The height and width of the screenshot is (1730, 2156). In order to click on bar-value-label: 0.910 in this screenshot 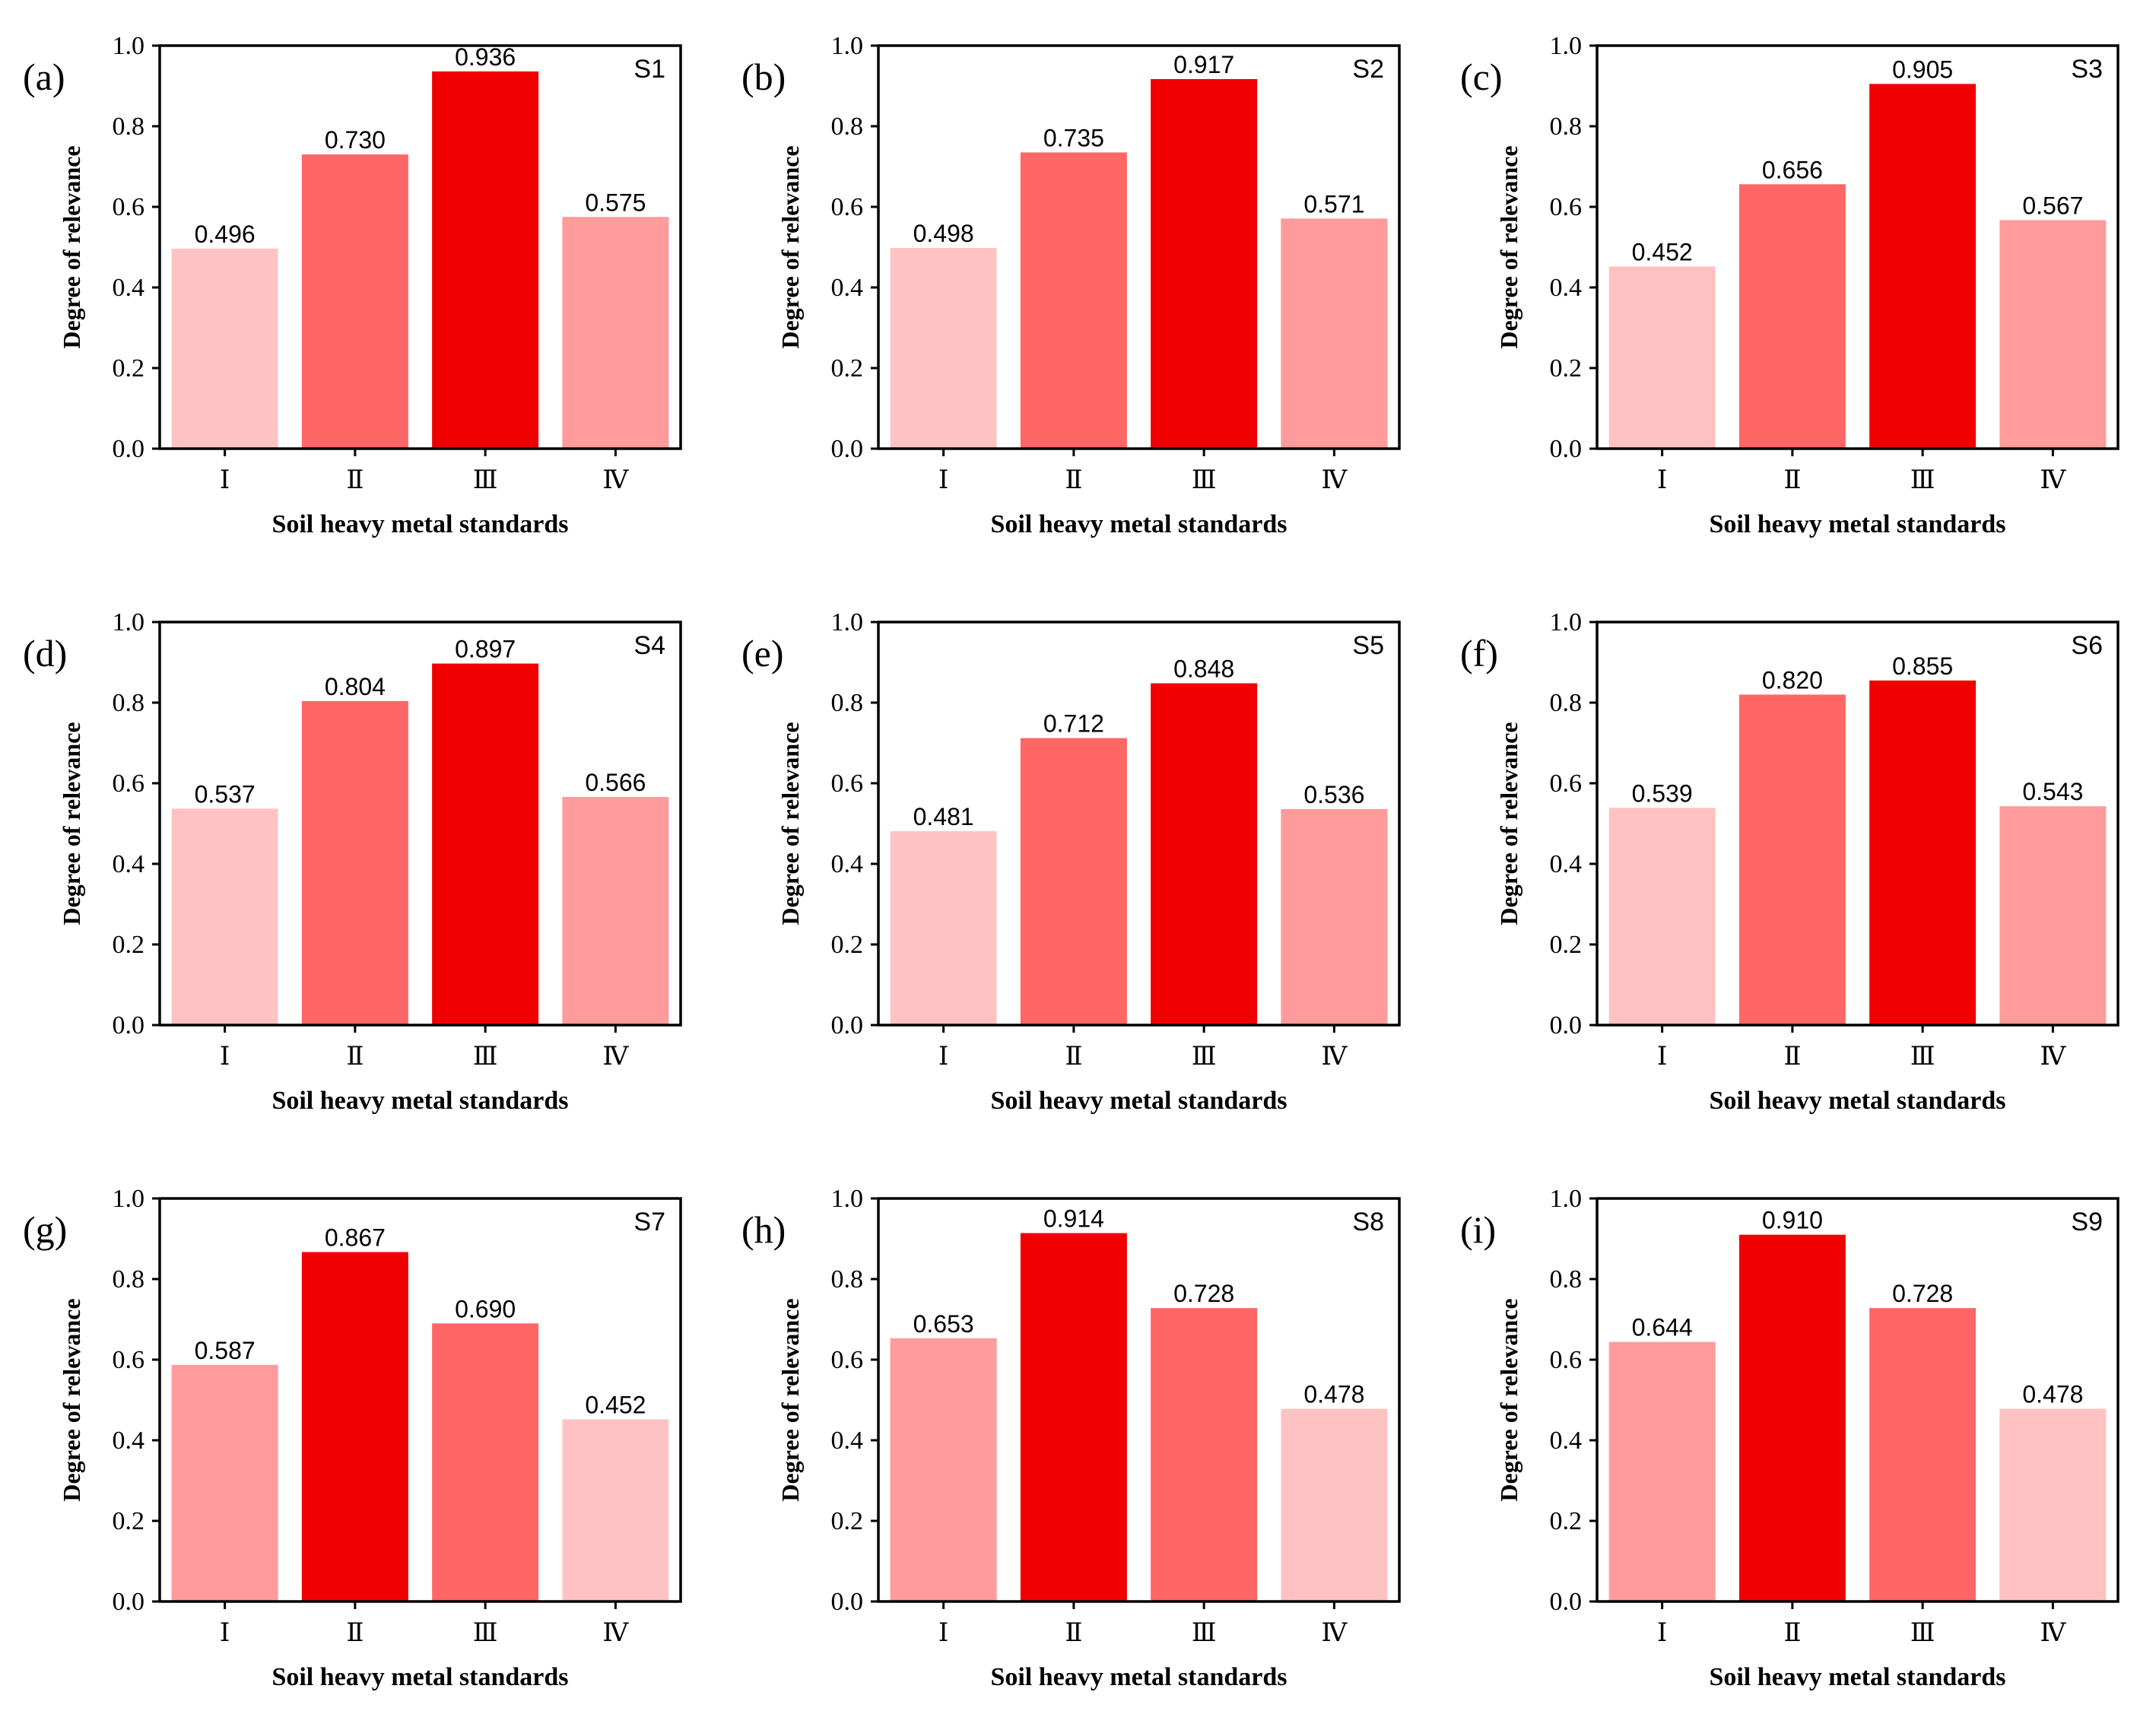, I will do `click(1792, 1220)`.